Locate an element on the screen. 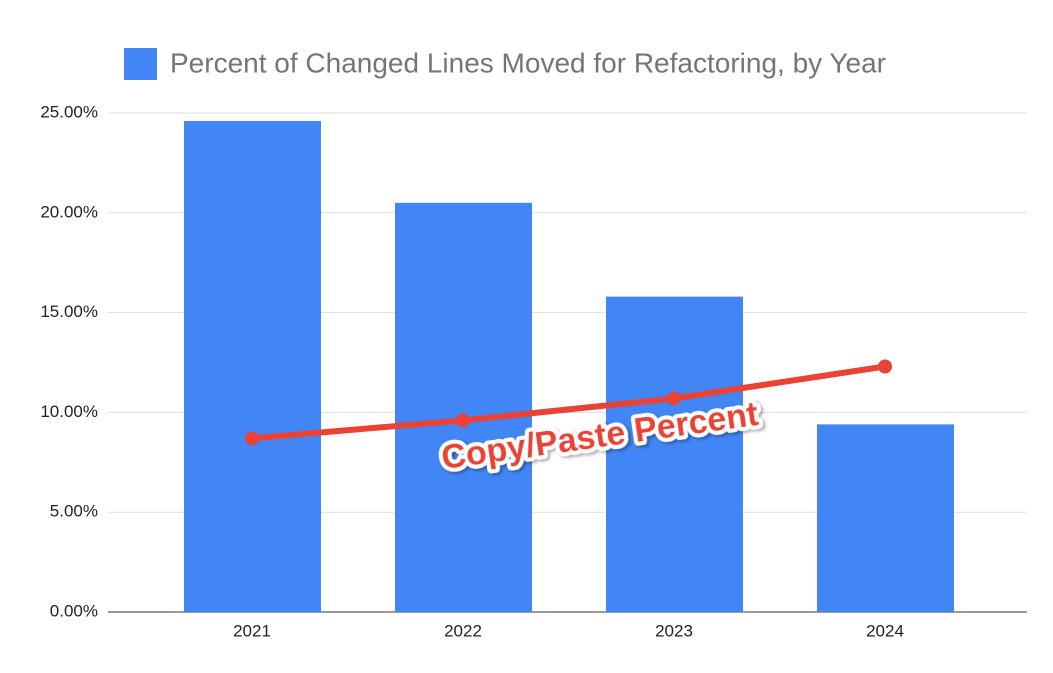 Image resolution: width=1053 pixels, height=673 pixels. legend-swatch is located at coordinates (140, 64).